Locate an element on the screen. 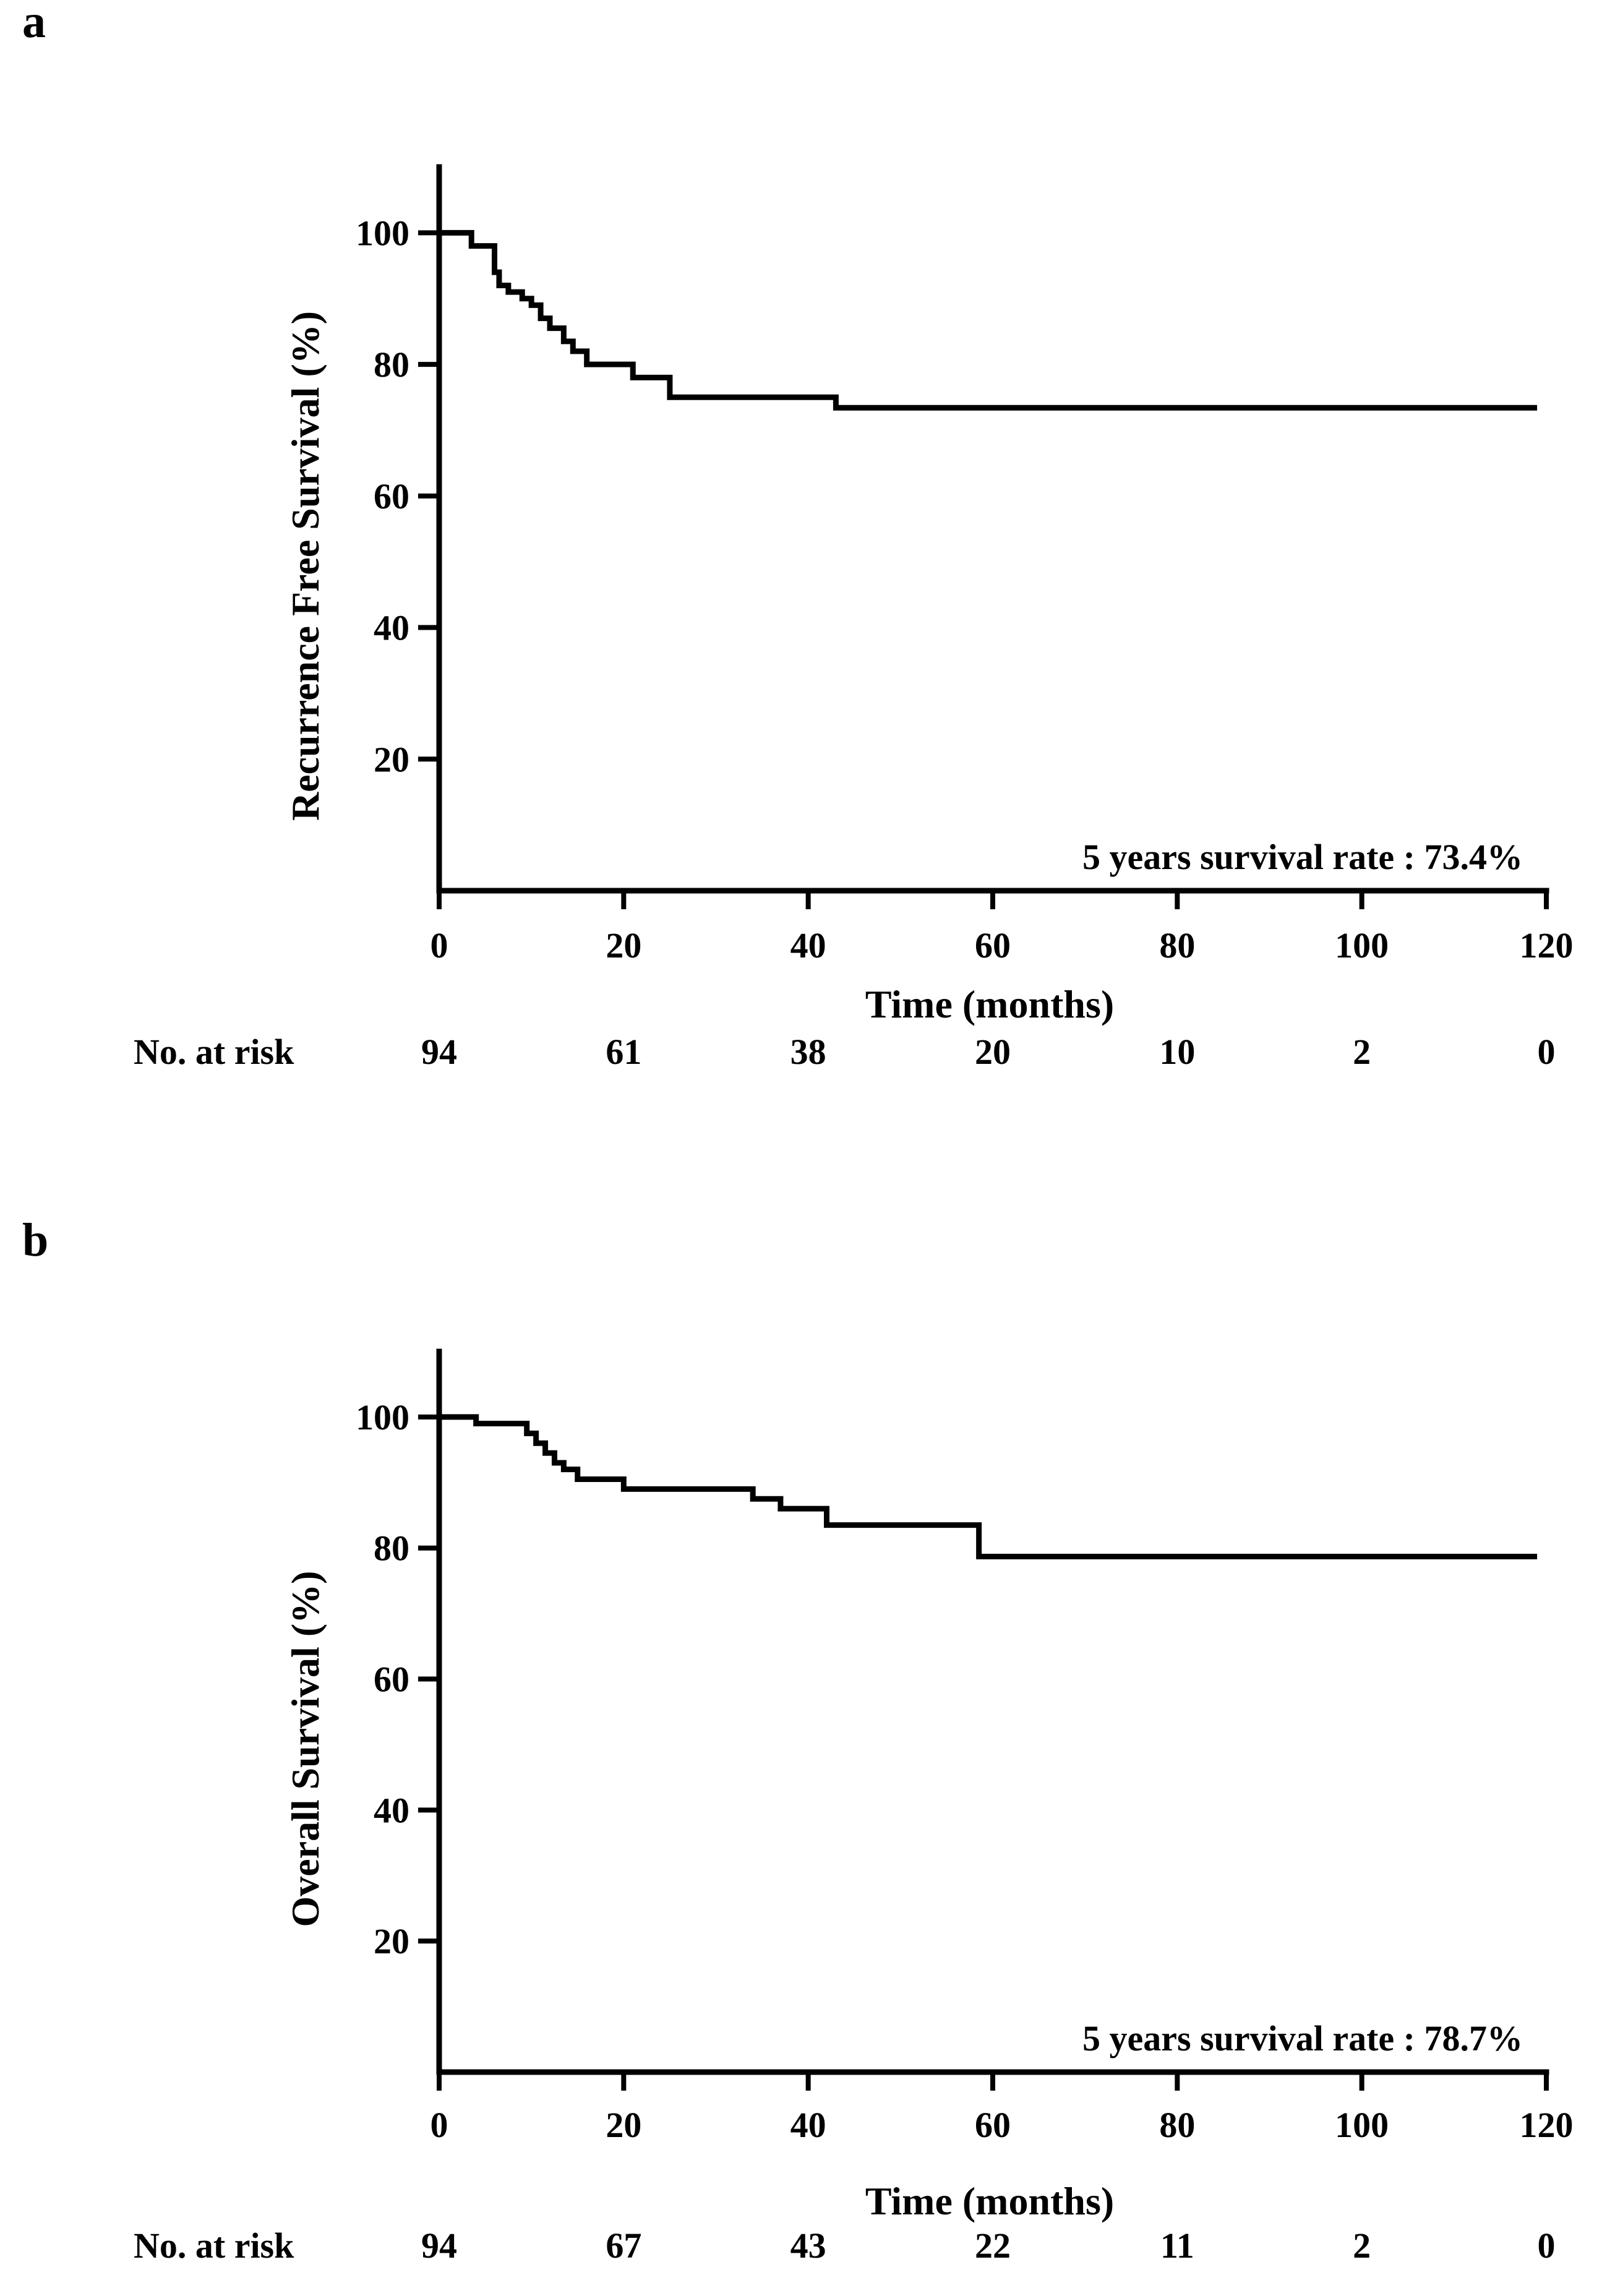  risk-table-value: 10 is located at coordinates (1177, 1052).